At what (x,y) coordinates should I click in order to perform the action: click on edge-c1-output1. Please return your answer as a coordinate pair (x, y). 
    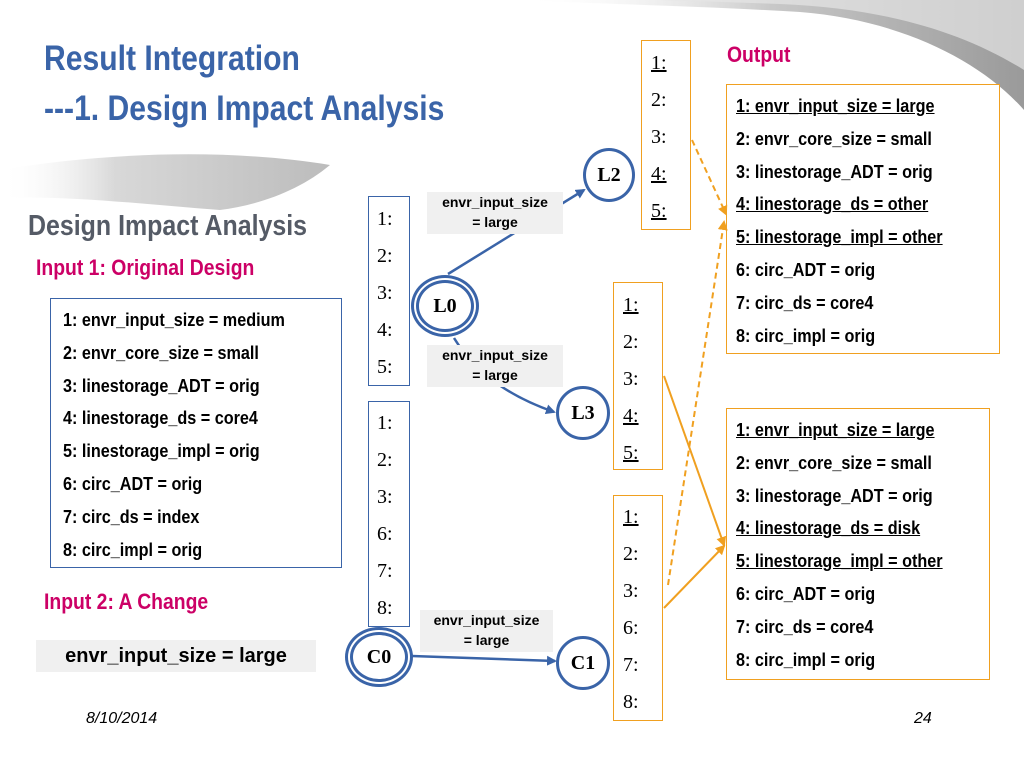
    Looking at the image, I should click on (697, 403).